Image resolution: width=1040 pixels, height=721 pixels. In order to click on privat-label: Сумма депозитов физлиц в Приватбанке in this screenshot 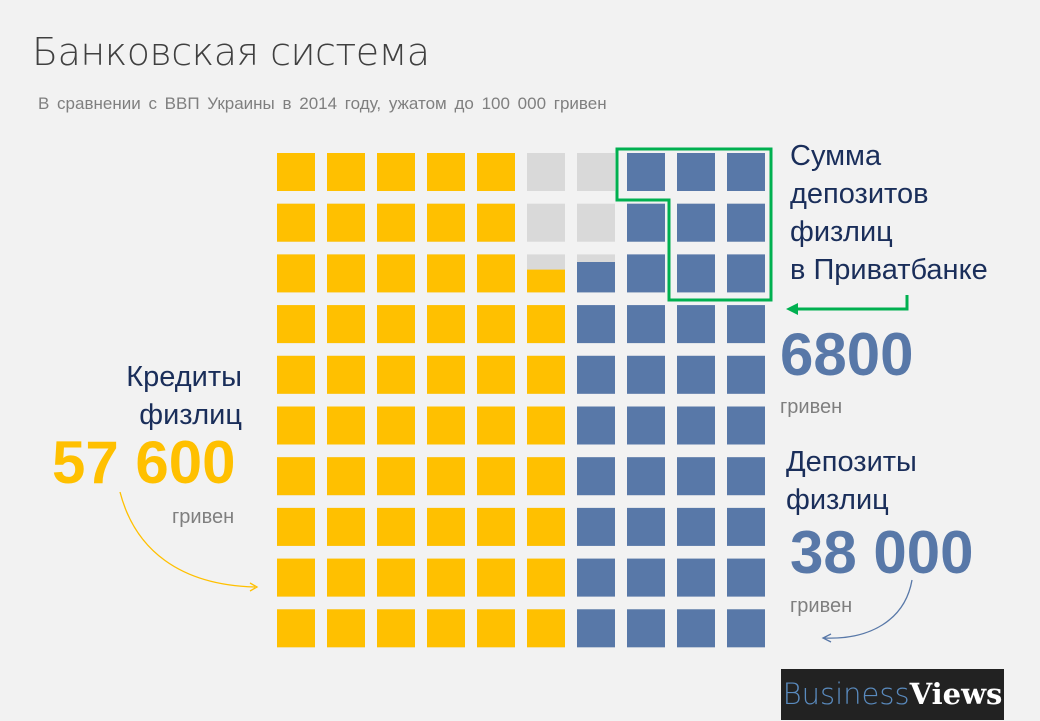, I will do `click(889, 213)`.